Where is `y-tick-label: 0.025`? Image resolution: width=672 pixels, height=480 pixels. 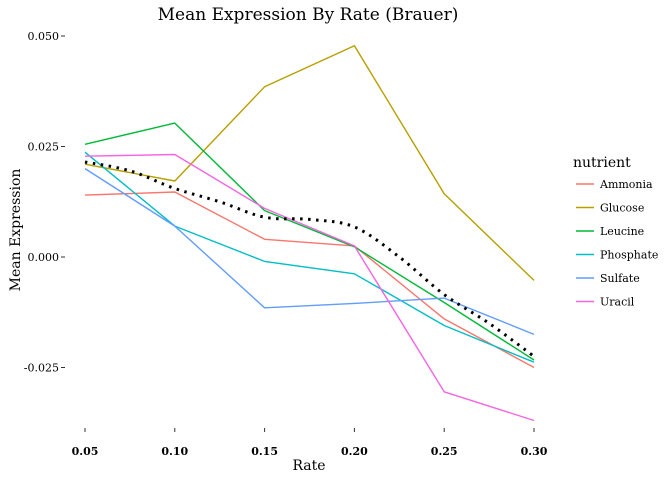 y-tick-label: 0.025 is located at coordinates (44, 147).